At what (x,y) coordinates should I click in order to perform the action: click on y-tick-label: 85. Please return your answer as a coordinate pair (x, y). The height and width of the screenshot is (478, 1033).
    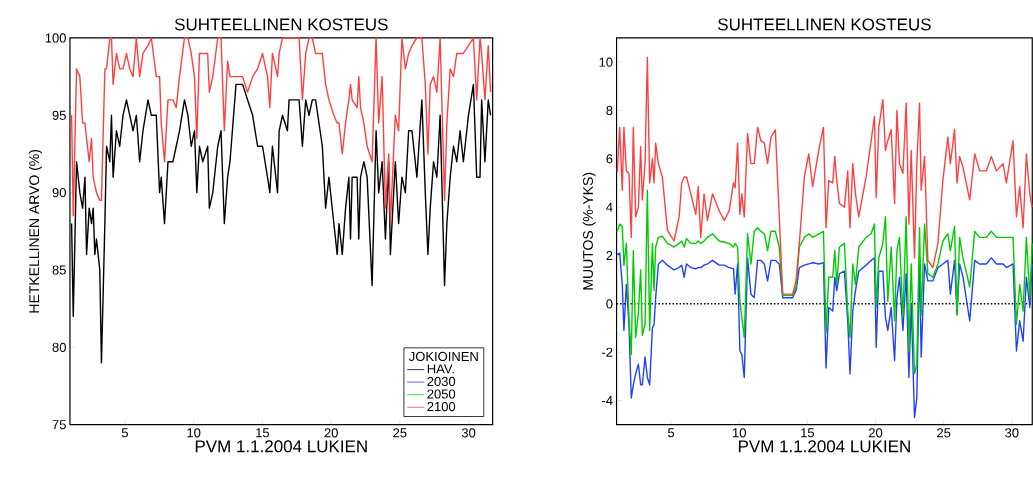
    Looking at the image, I should click on (59, 270).